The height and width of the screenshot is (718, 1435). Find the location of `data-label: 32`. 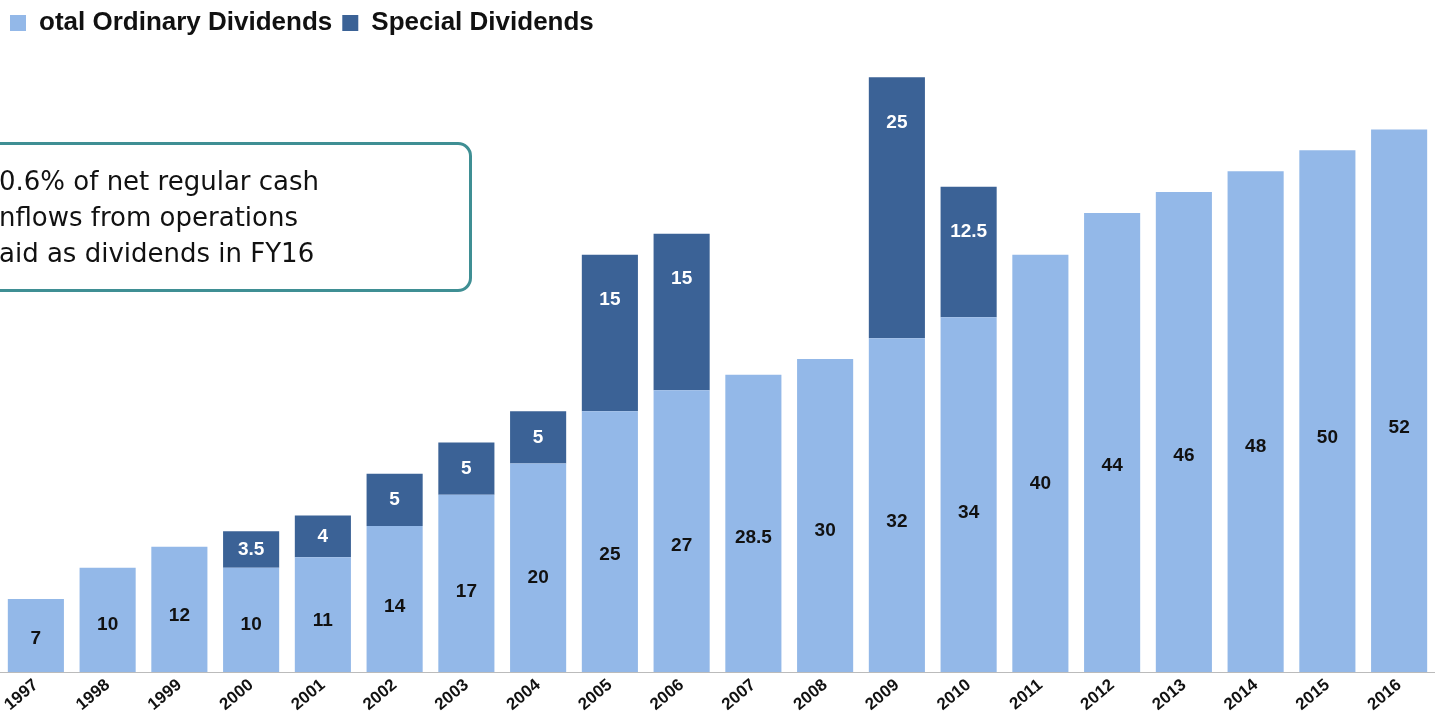

data-label: 32 is located at coordinates (897, 521).